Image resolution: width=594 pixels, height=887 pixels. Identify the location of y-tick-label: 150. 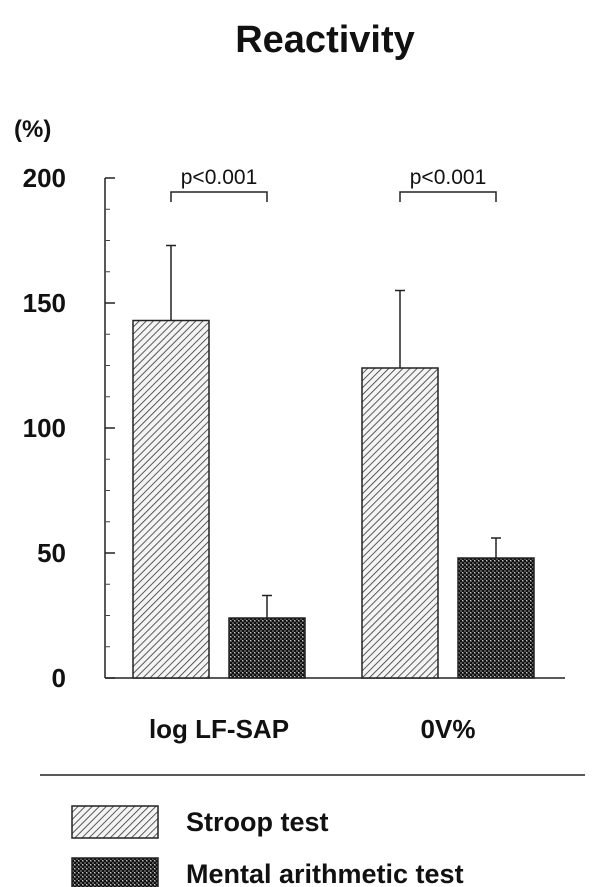
(44, 303).